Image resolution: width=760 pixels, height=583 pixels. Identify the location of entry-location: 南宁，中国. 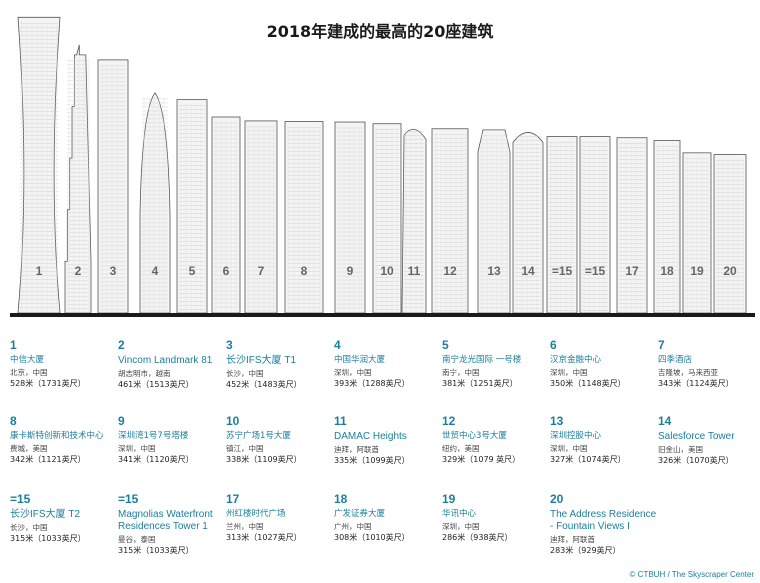
(461, 372).